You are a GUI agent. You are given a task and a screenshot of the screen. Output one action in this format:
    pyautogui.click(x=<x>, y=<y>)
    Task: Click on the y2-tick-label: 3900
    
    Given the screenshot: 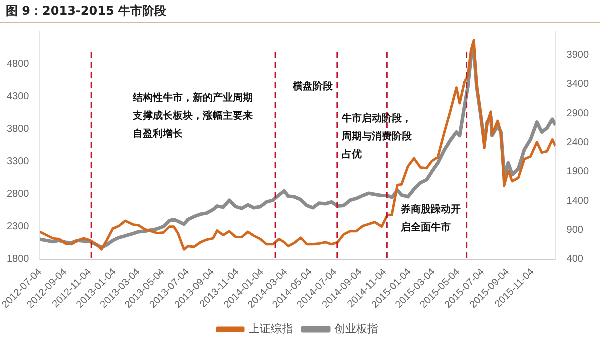 What is the action you would take?
    pyautogui.click(x=578, y=56)
    